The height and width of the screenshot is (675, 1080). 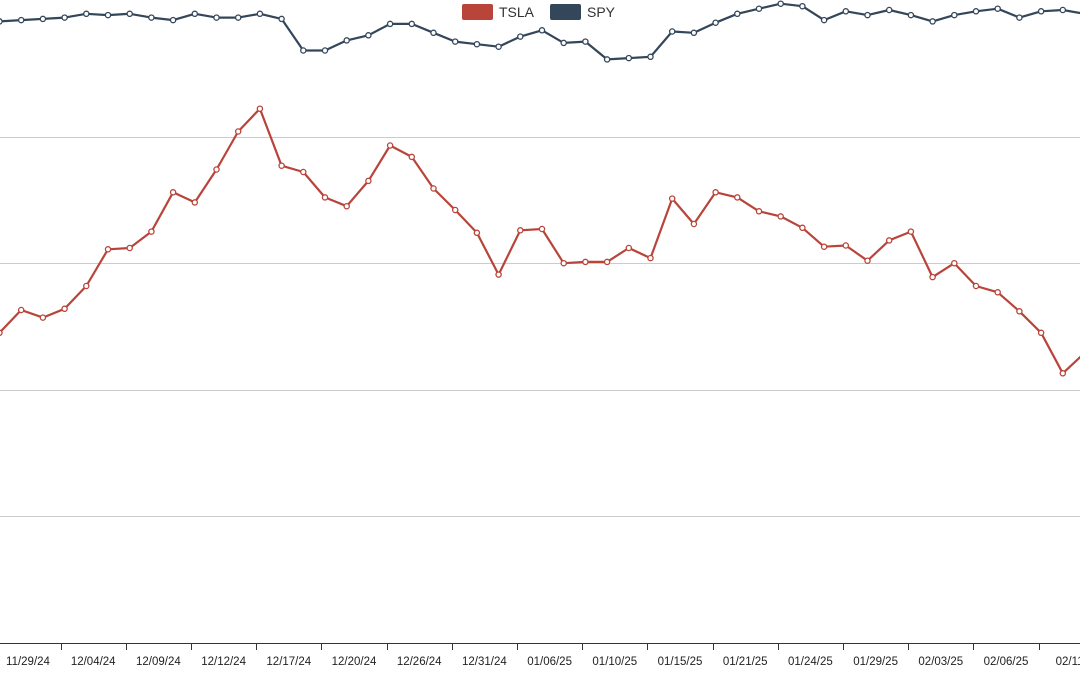 I want to click on legend-label-spy: SPY, so click(x=601, y=12).